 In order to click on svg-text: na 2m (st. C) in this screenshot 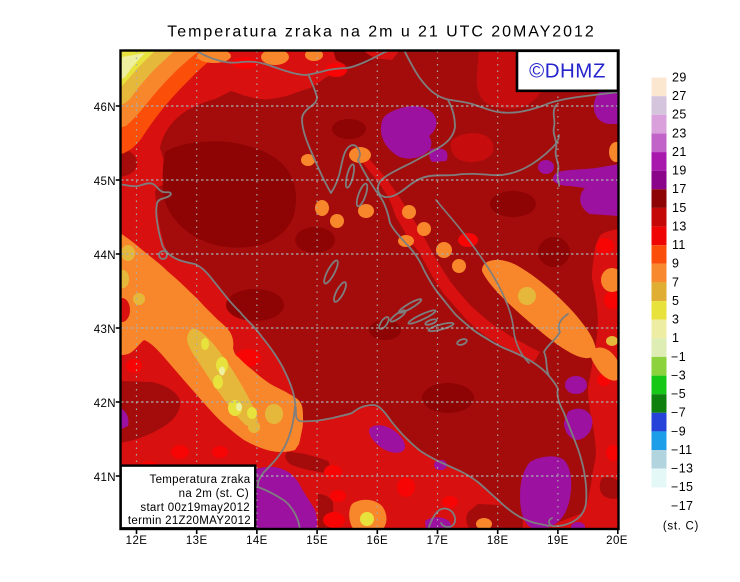, I will do `click(214, 494)`.